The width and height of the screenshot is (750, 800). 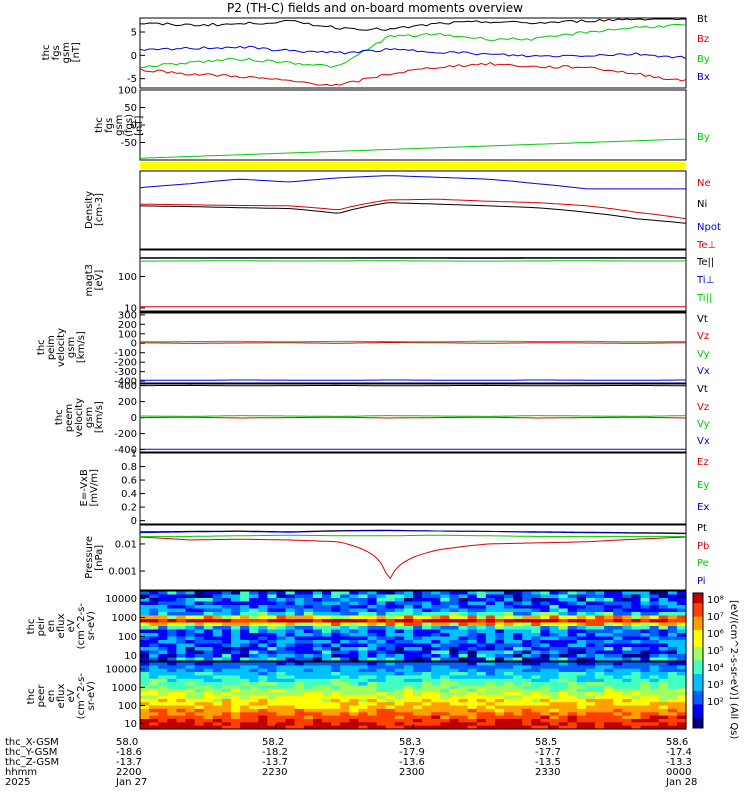 I want to click on legend-efield-1: Ey, so click(x=703, y=485).